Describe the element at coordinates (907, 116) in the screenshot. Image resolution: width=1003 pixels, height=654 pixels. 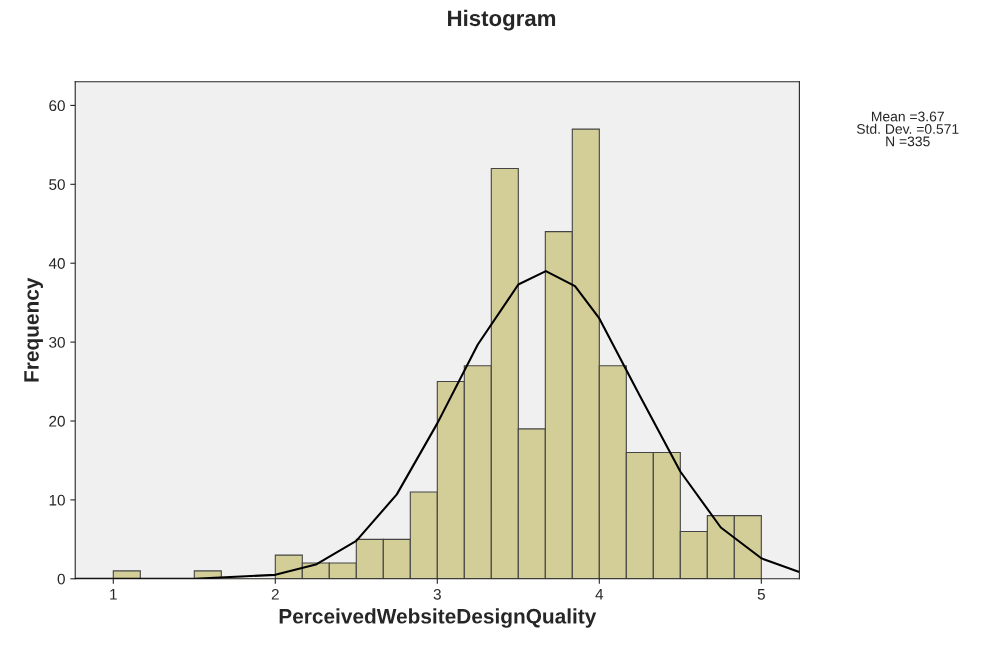
I see `text: Mean =3.67` at that location.